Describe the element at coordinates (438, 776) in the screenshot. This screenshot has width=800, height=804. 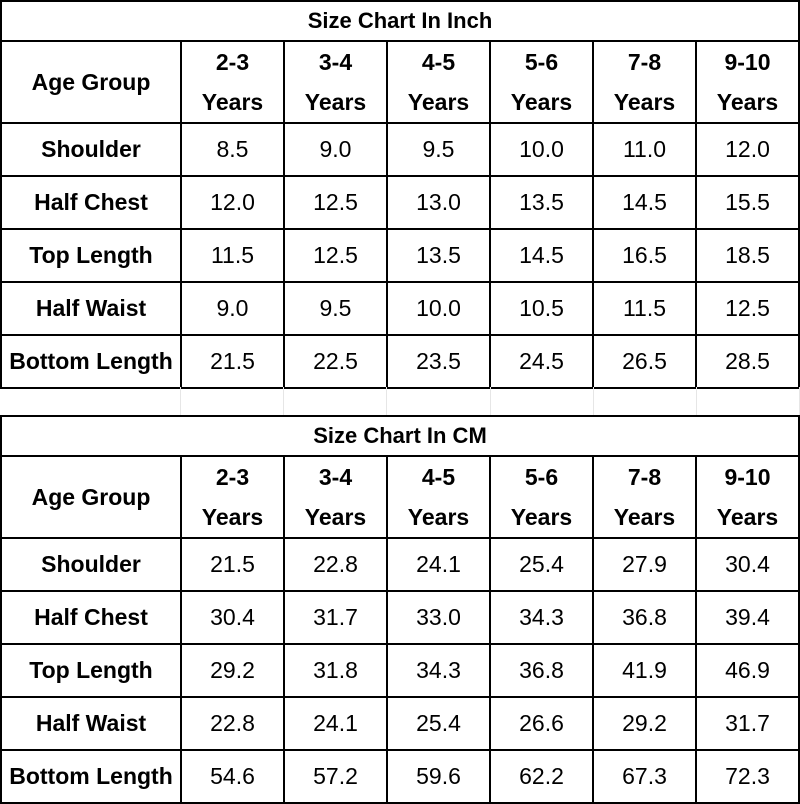
I see `measurement-value: 59.6` at that location.